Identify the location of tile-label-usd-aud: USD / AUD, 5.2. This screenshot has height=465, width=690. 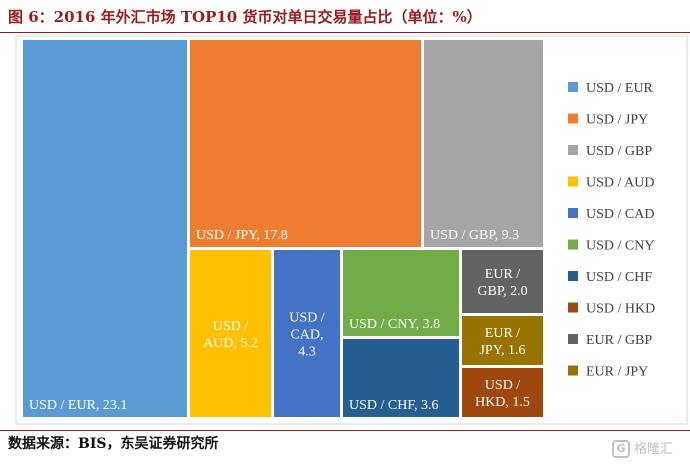
(230, 335).